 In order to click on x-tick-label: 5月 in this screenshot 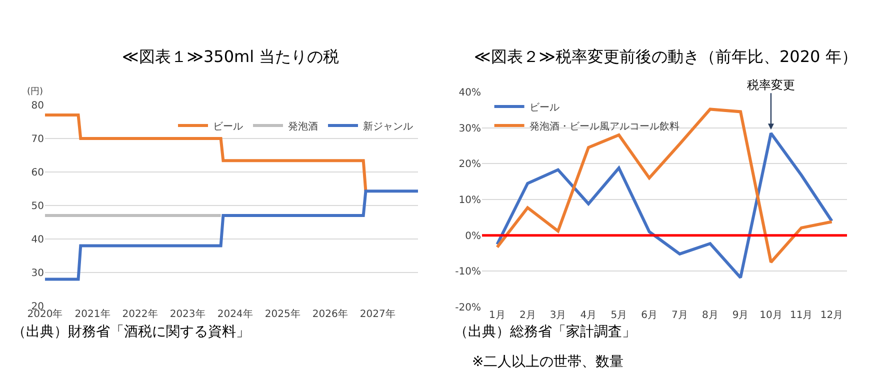, I will do `click(619, 315)`.